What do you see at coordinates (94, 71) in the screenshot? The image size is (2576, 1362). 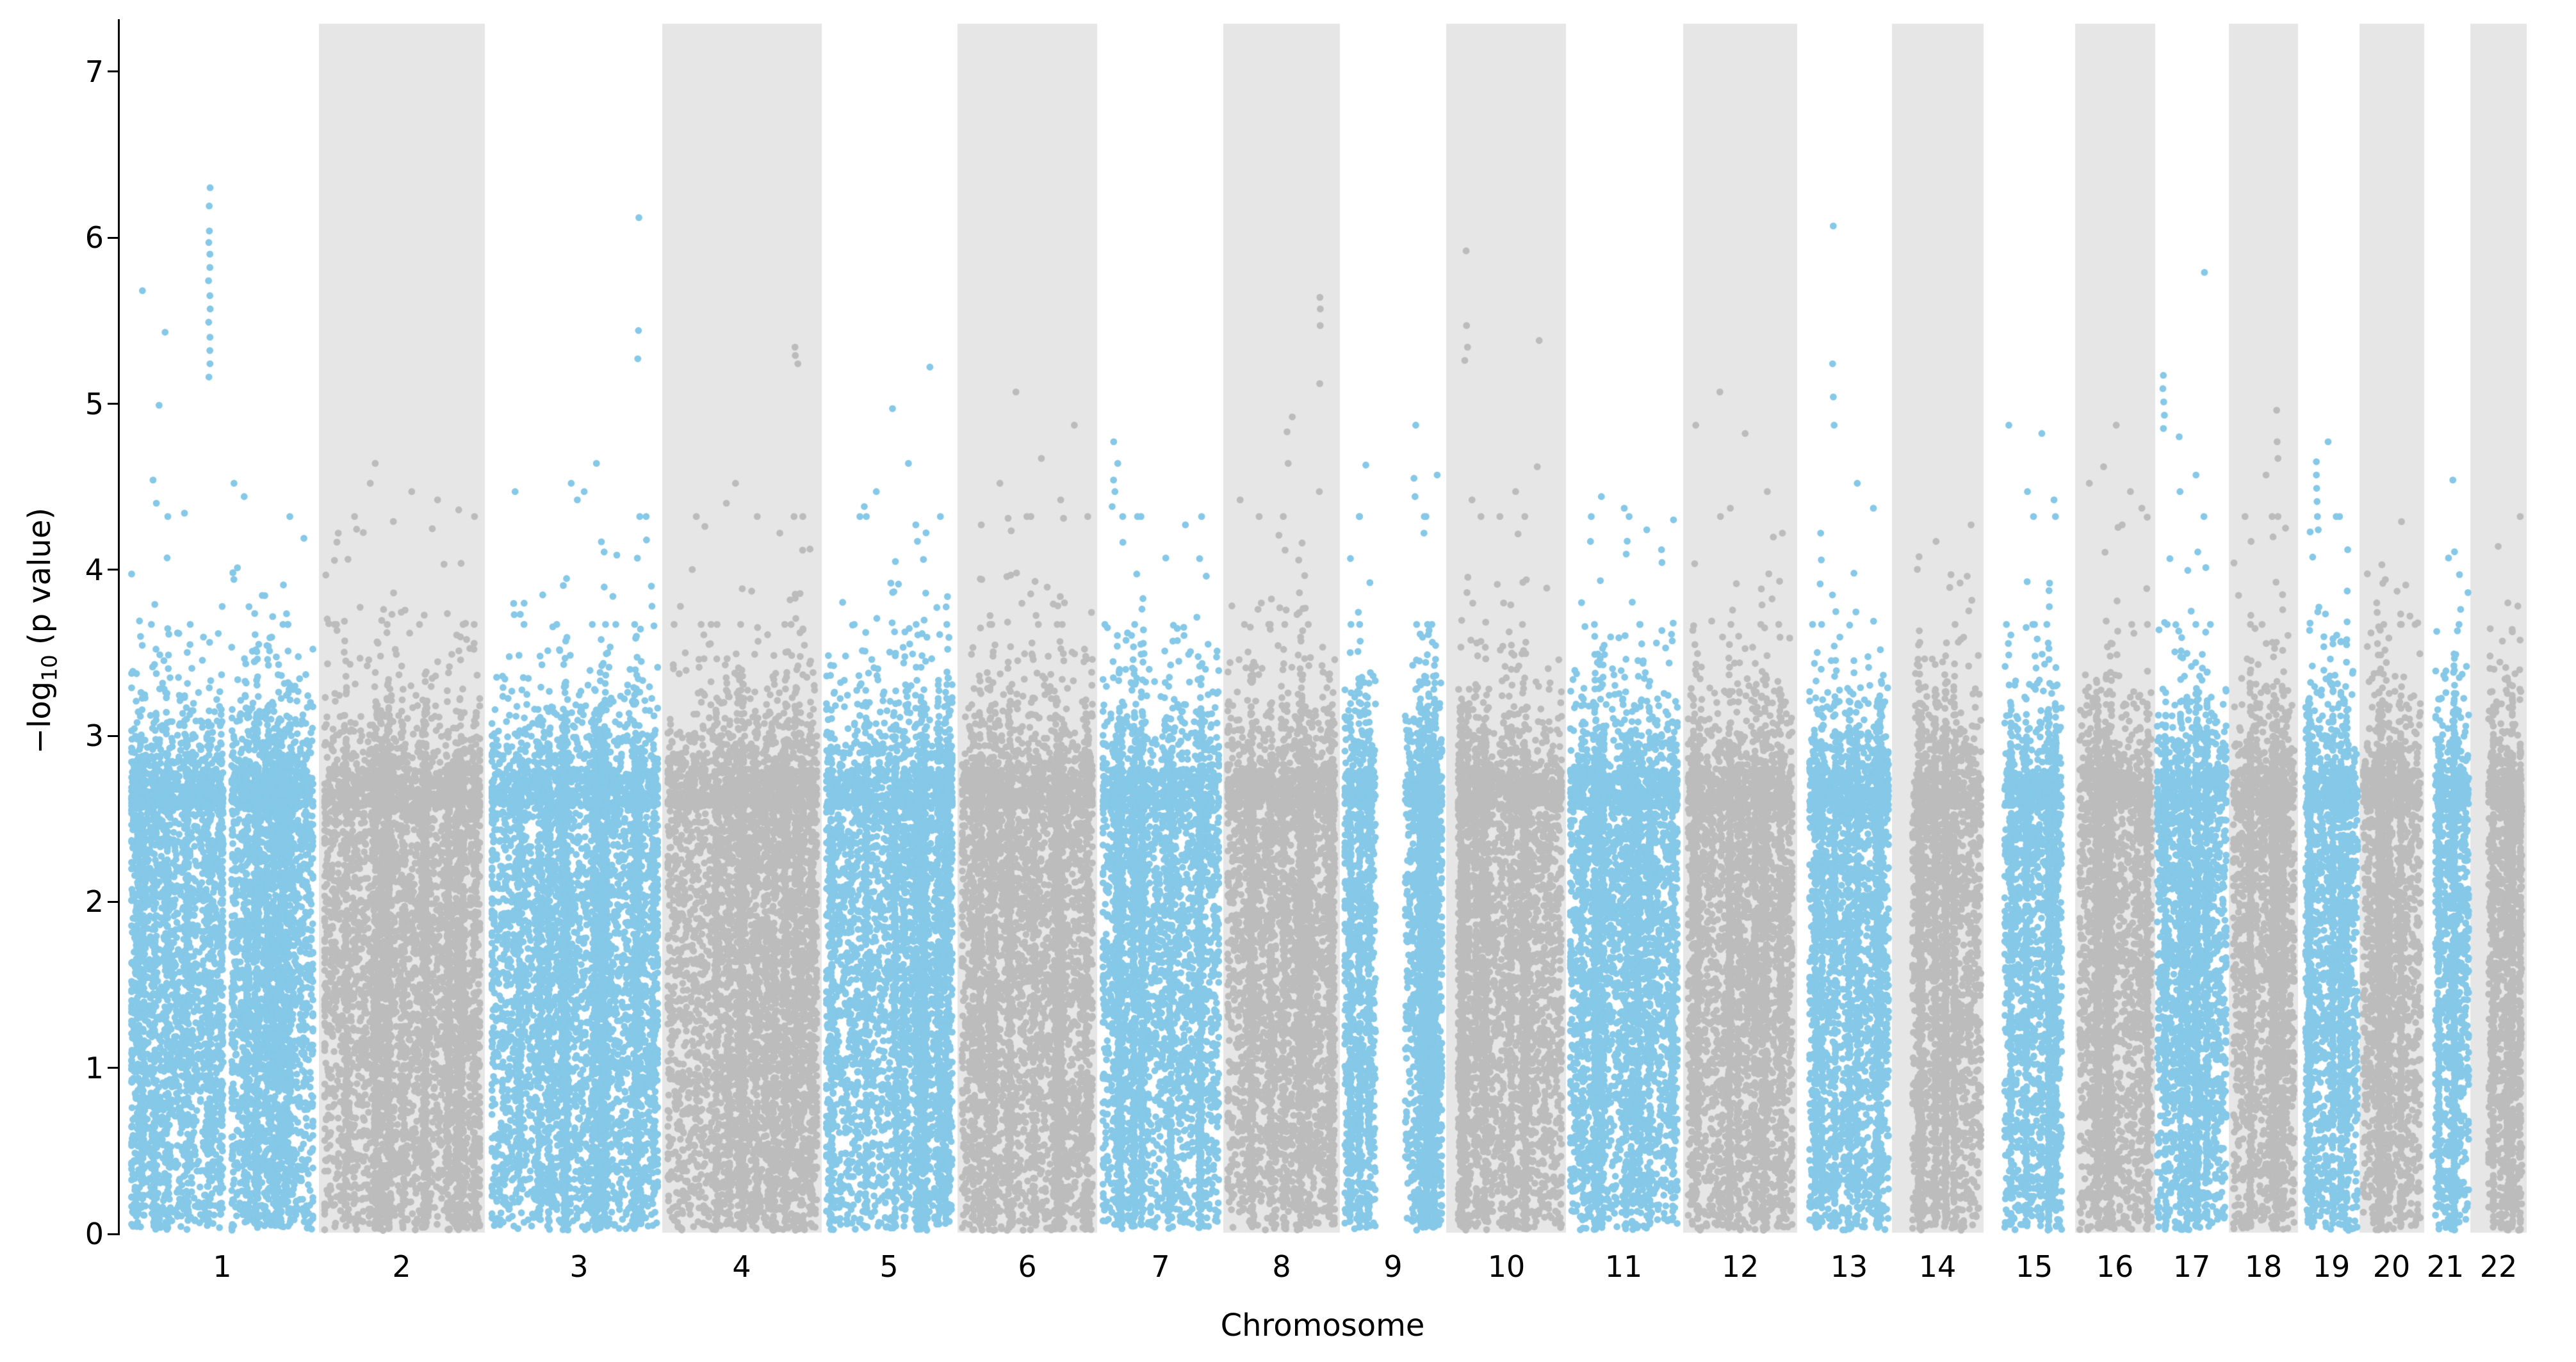 I see `y-tick-label: 7` at bounding box center [94, 71].